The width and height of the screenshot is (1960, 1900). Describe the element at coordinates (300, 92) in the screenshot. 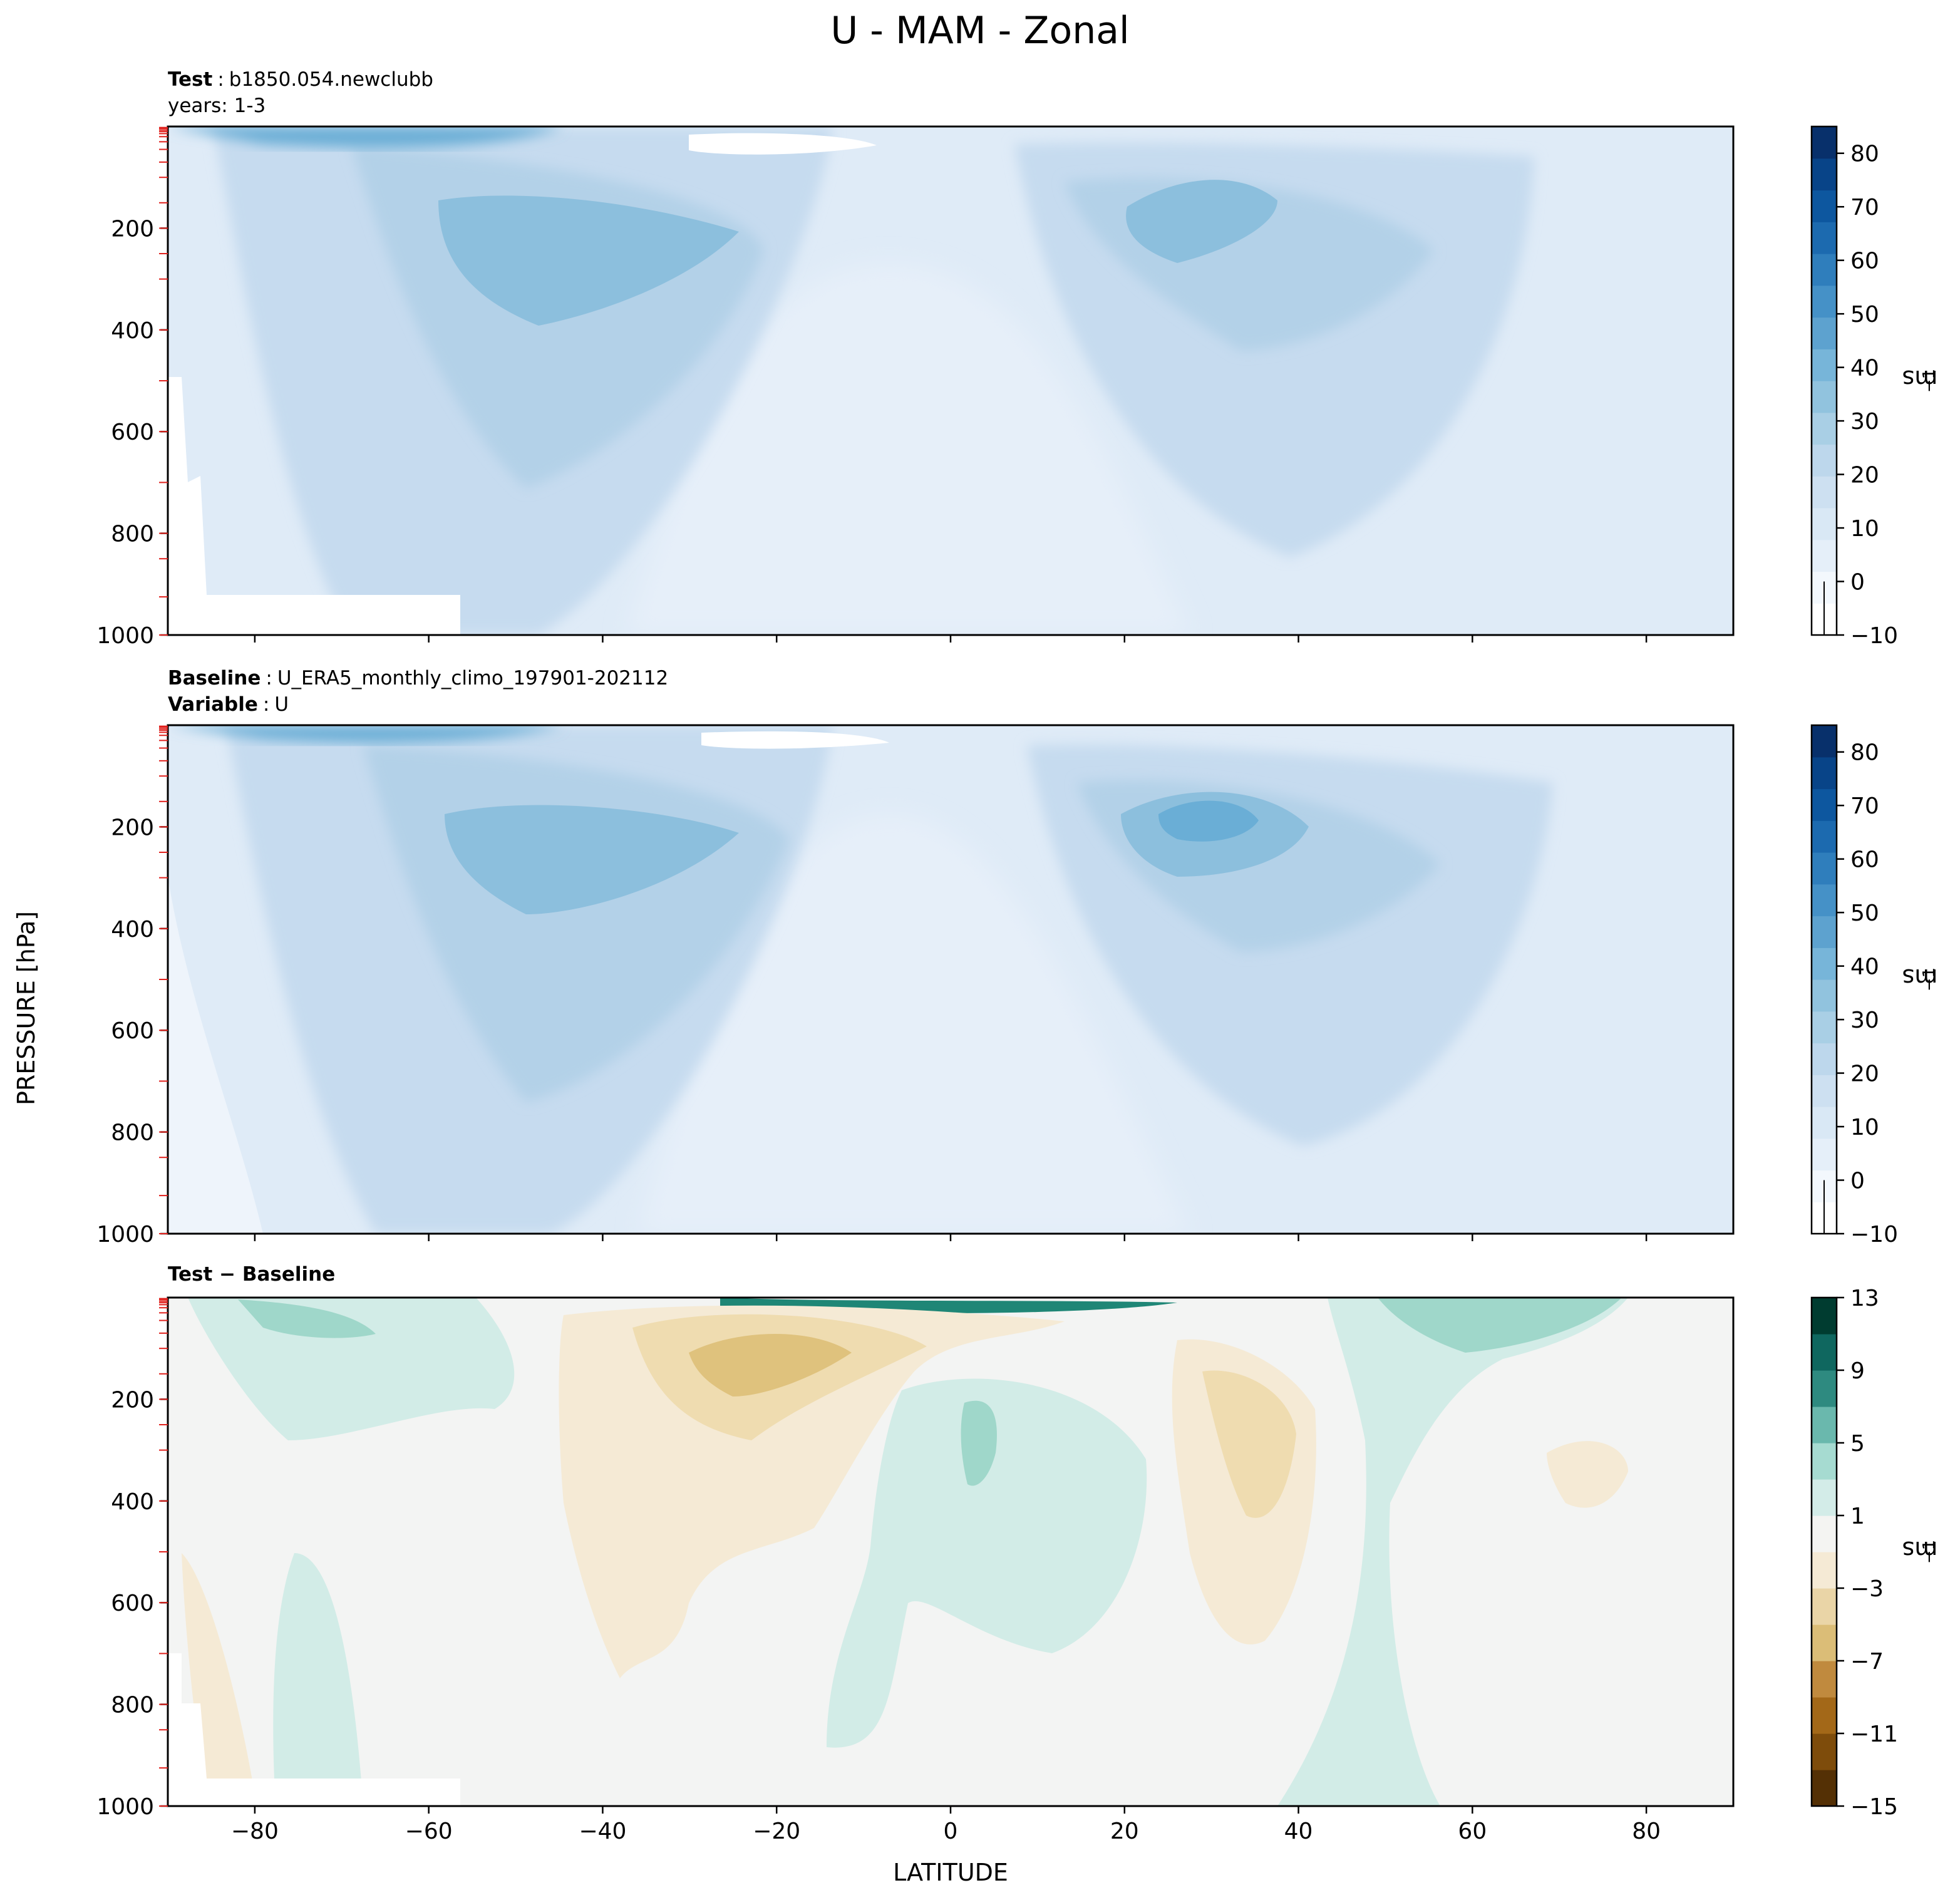

I see `panel-test-subtitle: Test: b1850.054.newclubb years: 1-3` at that location.